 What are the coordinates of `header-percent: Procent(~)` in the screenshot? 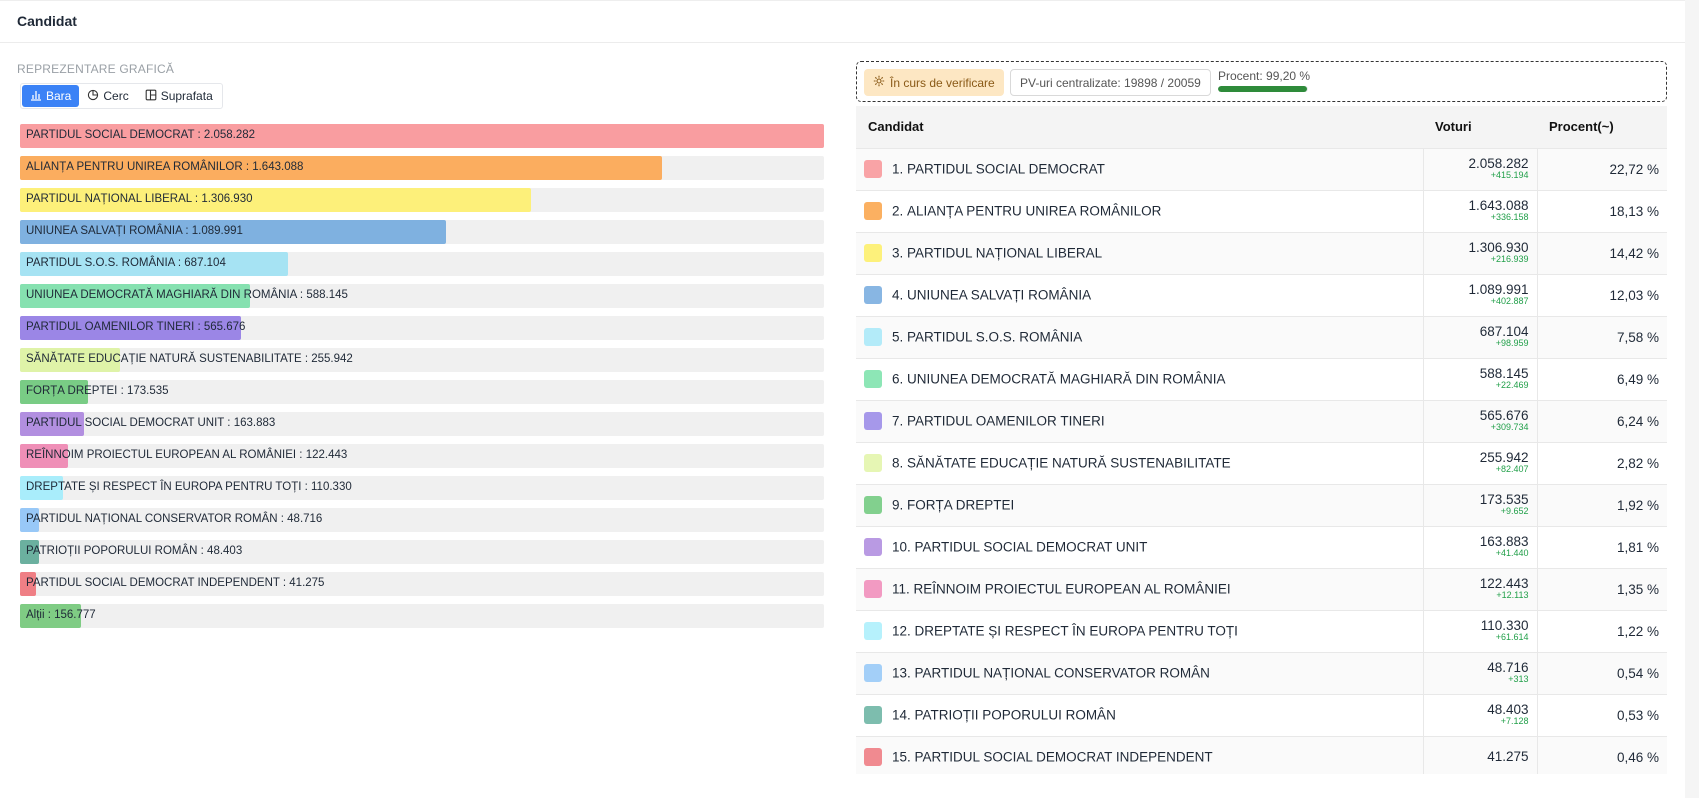 It's located at (1602, 127).